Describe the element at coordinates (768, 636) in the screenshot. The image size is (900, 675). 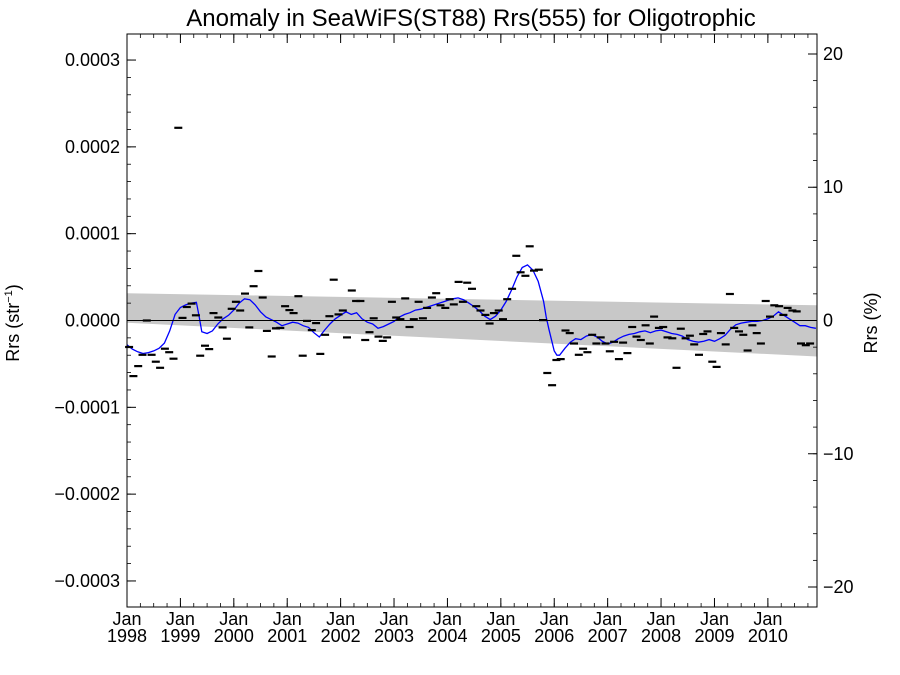
I see `x-tick-year: 2010` at that location.